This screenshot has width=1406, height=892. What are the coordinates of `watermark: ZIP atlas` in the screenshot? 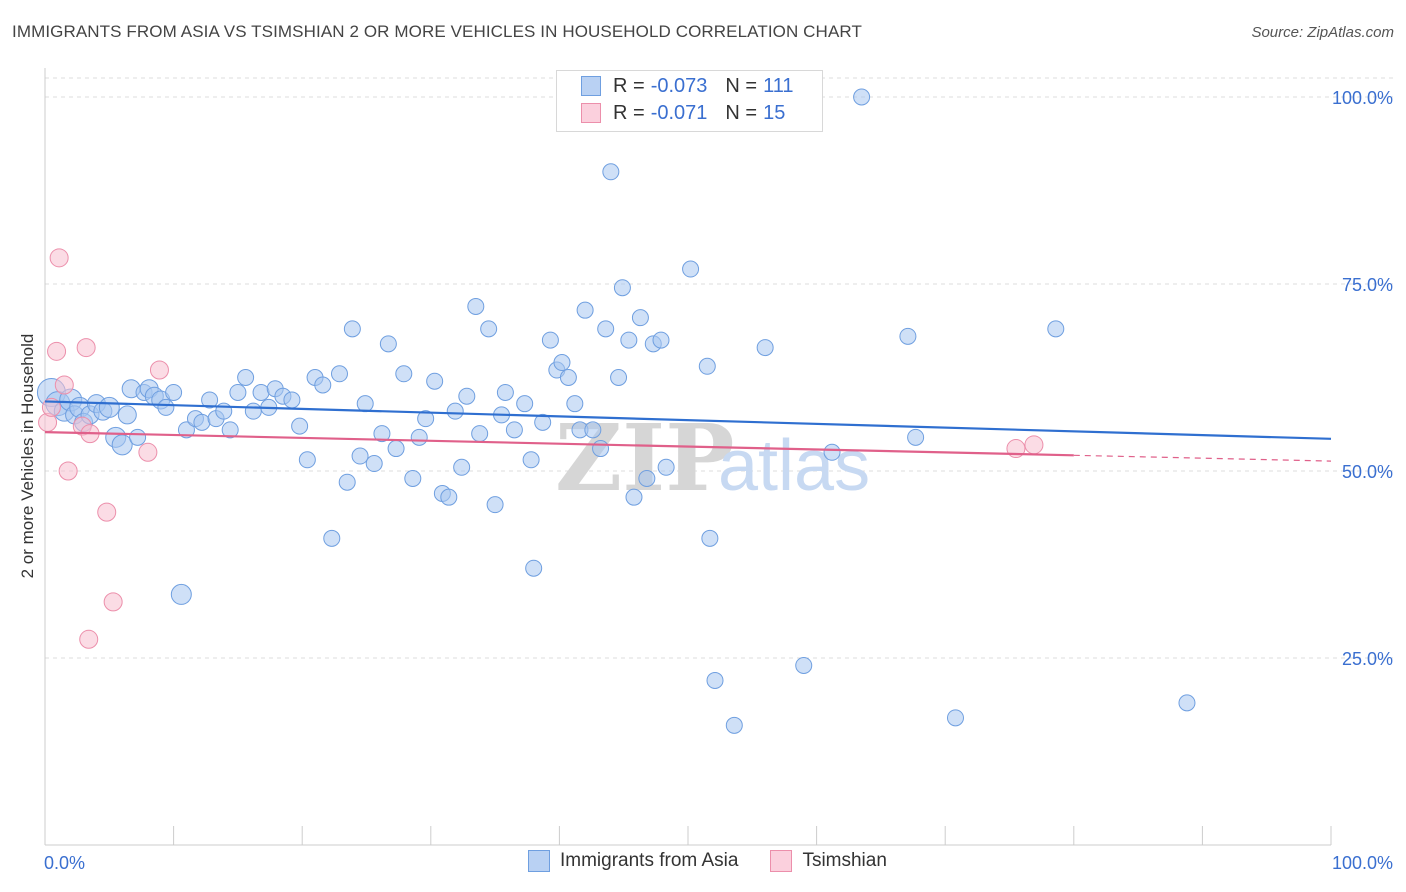 It's located at (712, 458).